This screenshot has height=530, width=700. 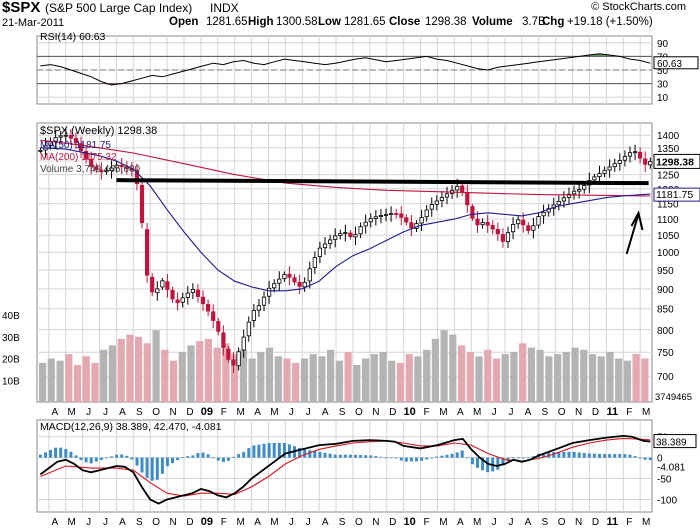 What do you see at coordinates (405, 22) in the screenshot?
I see `close-label: Close` at bounding box center [405, 22].